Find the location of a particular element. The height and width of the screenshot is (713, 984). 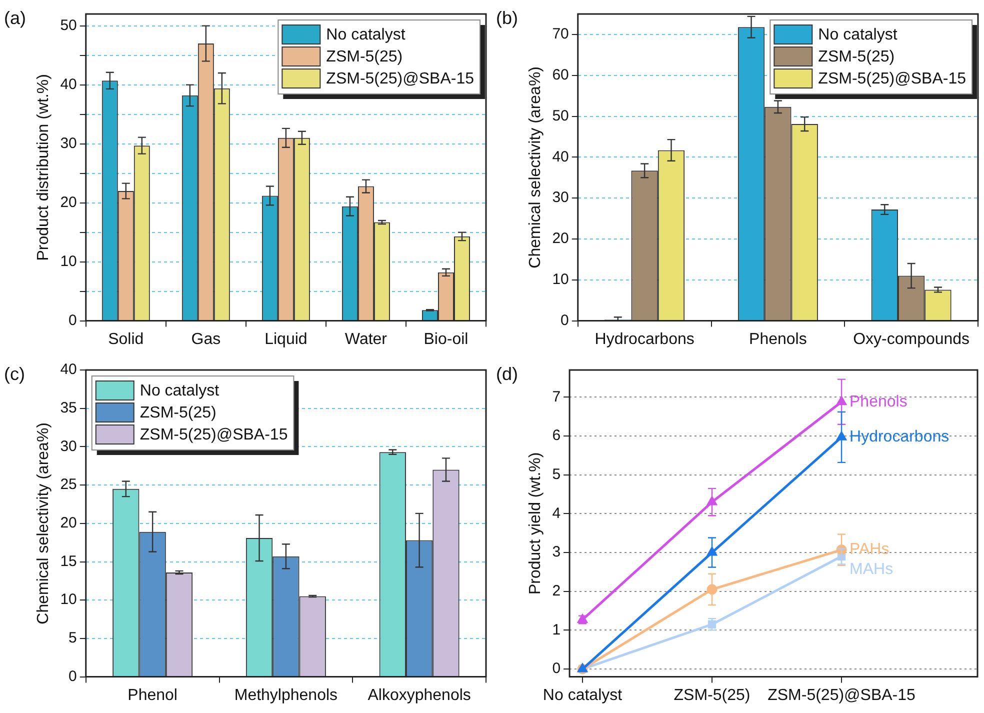

x-tick-label: Methylphenols is located at coordinates (286, 695).